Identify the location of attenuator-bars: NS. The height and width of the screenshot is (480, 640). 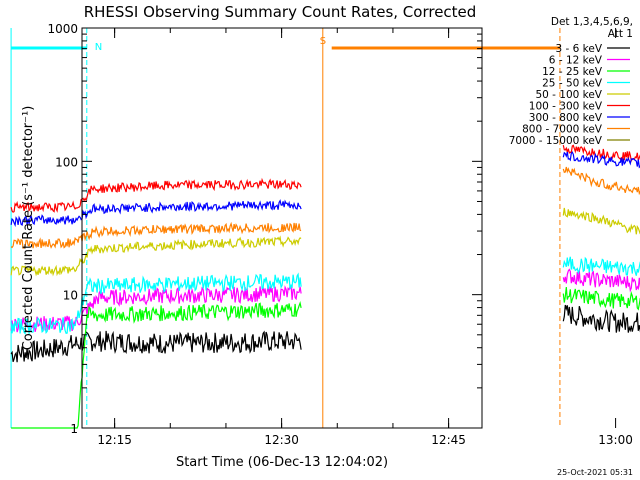
(285, 44).